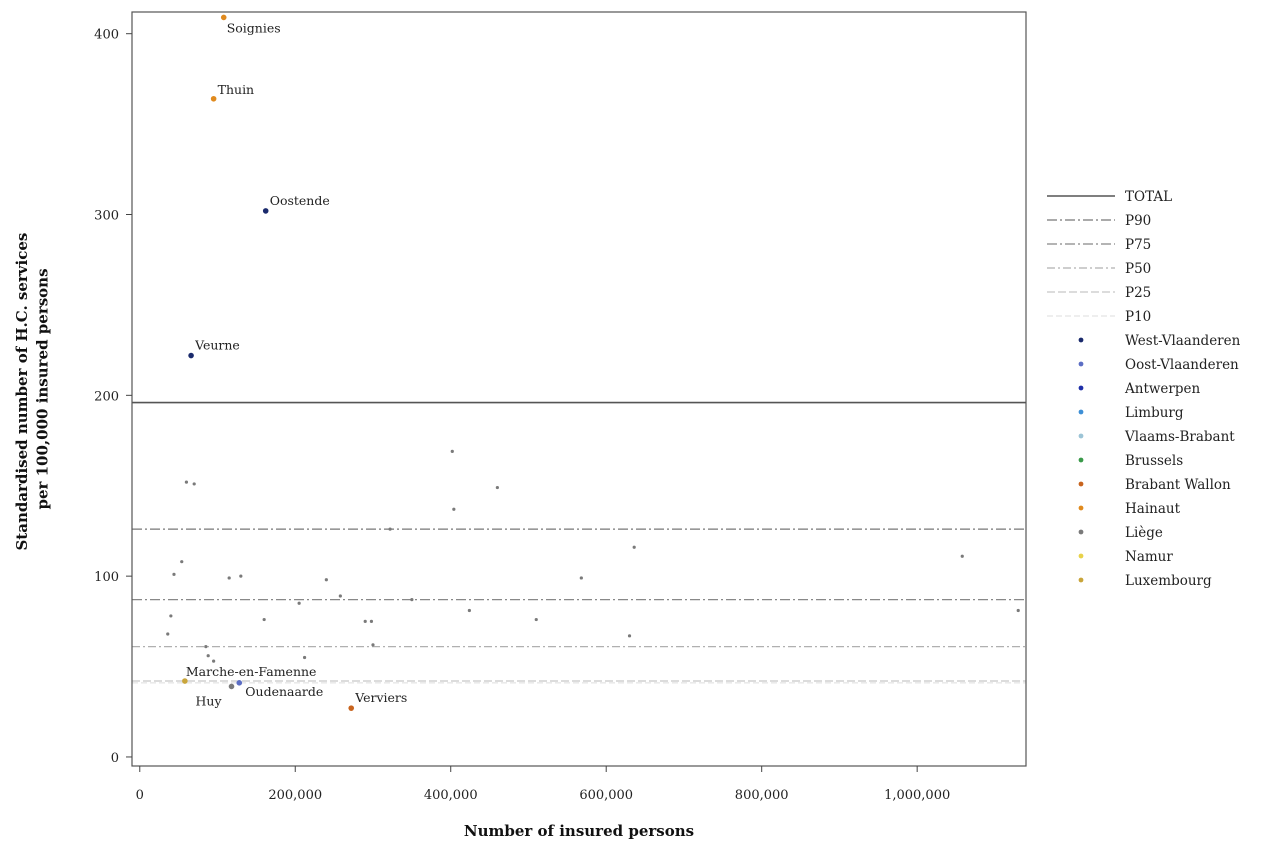 This screenshot has height=855, width=1264. I want to click on x-axis: 0 200,000 400,000 600,000 800,000 1,000,000, so click(543, 784).